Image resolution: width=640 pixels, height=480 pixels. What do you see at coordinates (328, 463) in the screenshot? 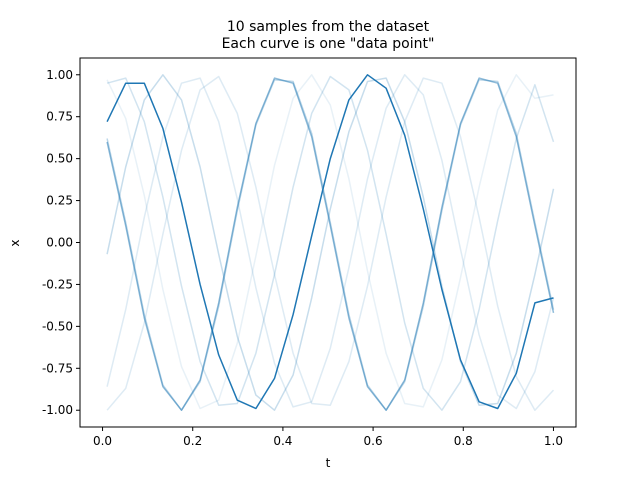
I see `x-axis-label: t` at bounding box center [328, 463].